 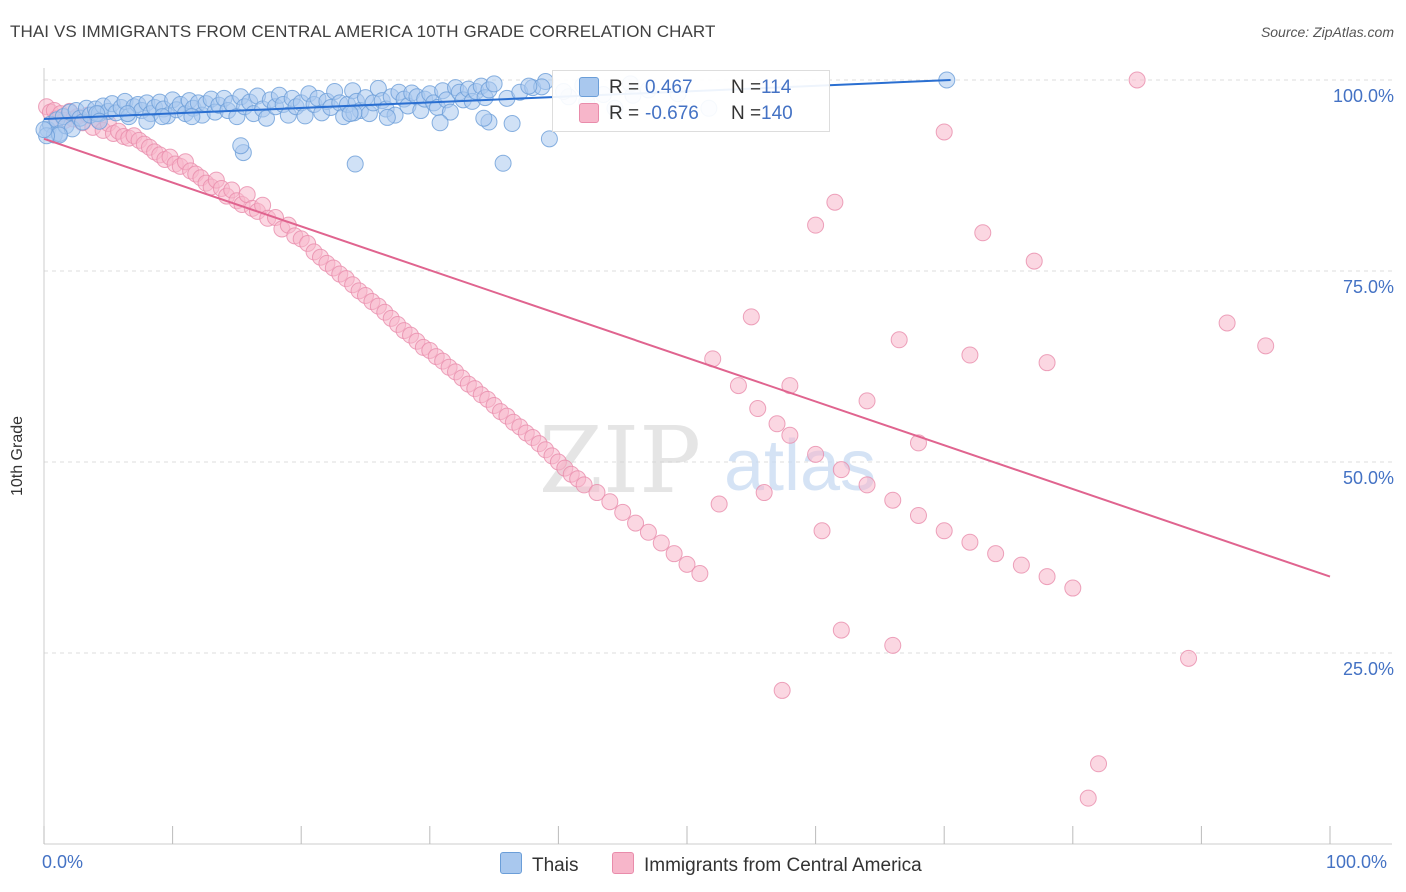 What do you see at coordinates (589, 113) in the screenshot?
I see `legend-swatch-immigrants` at bounding box center [589, 113].